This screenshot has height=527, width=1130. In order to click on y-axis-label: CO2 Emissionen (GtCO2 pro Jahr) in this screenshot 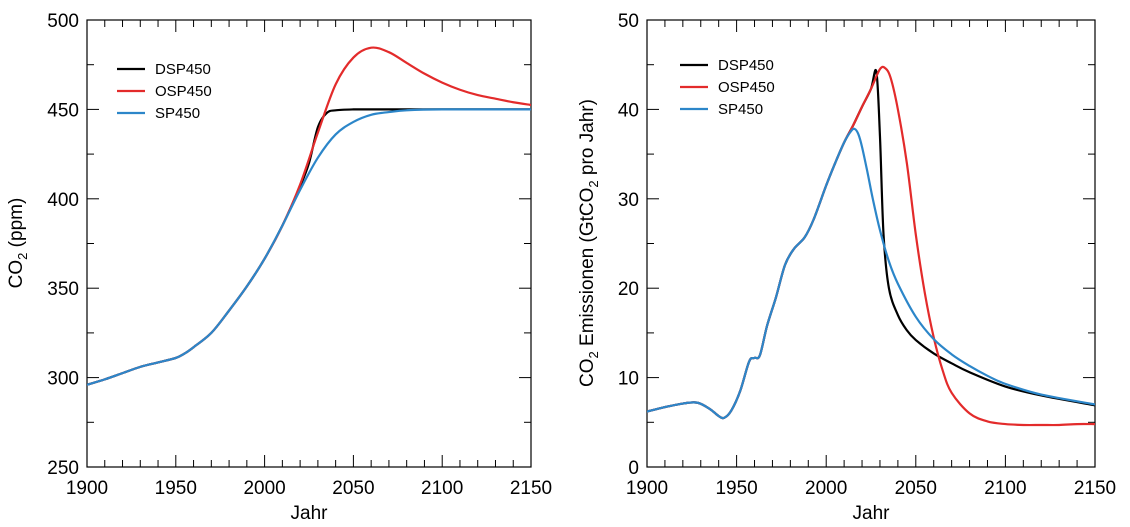, I will do `click(589, 243)`.